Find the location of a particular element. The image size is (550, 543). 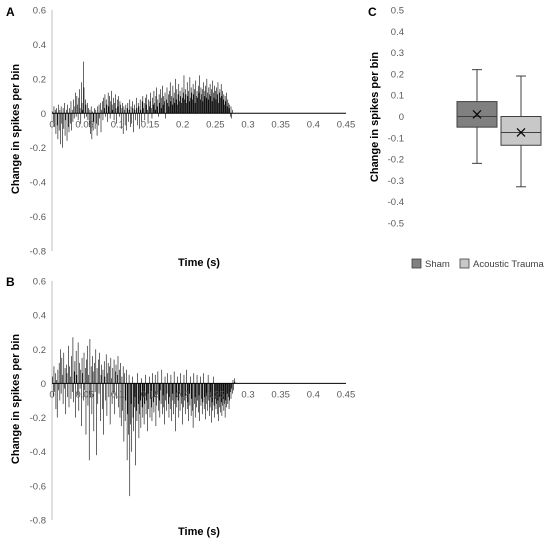

panel-letter-c: C is located at coordinates (372, 12).